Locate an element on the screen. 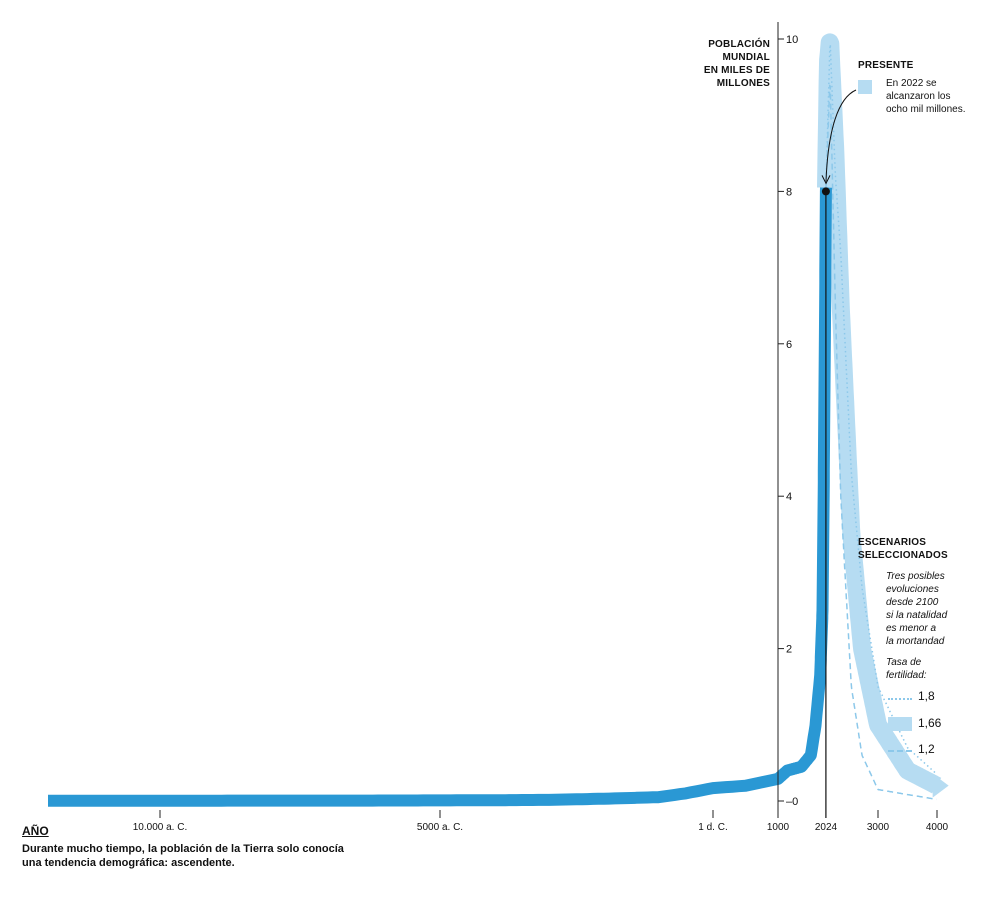  y-tick-label: 4 is located at coordinates (789, 497).